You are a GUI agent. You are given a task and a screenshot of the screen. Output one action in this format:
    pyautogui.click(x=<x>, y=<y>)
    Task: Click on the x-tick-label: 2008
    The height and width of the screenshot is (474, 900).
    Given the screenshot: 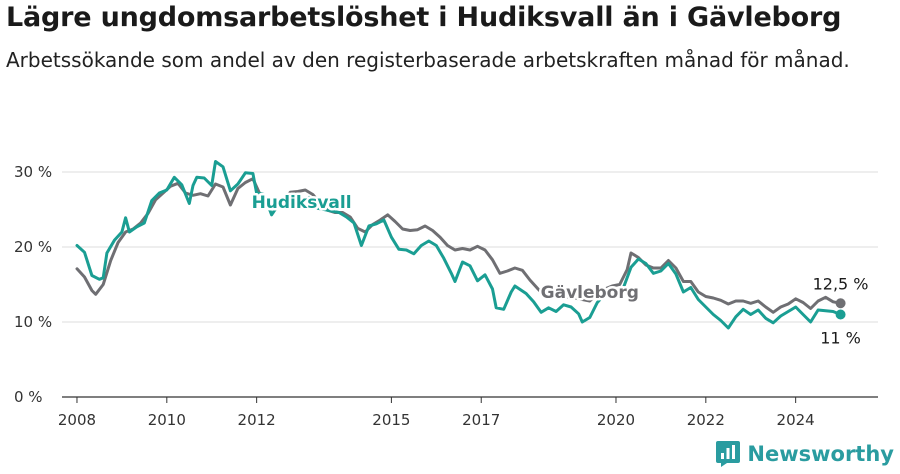 What is the action you would take?
    pyautogui.click(x=77, y=420)
    